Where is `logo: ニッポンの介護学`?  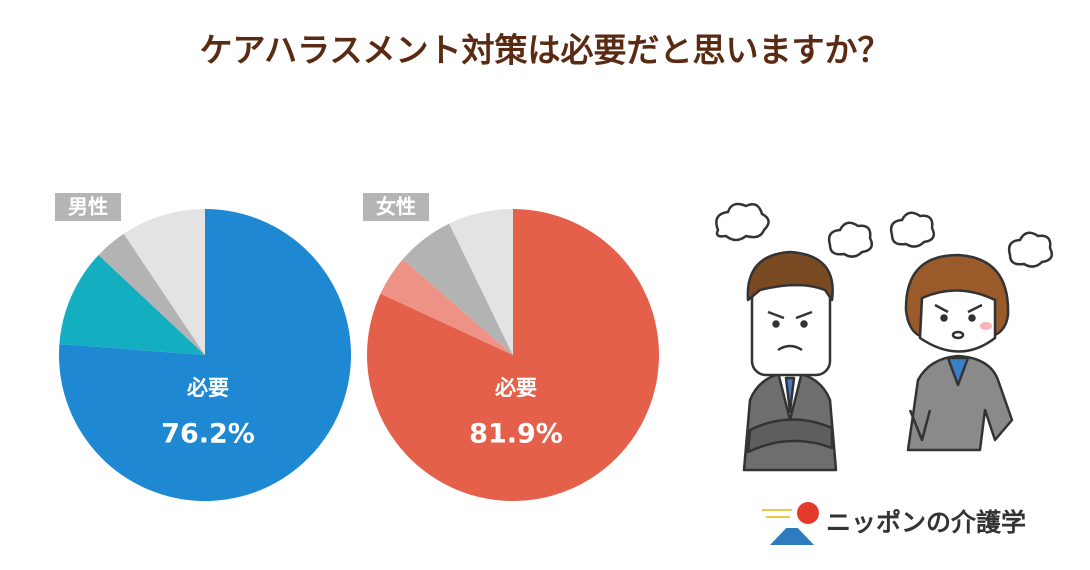
logo: ニッポンの介護学 is located at coordinates (894, 523).